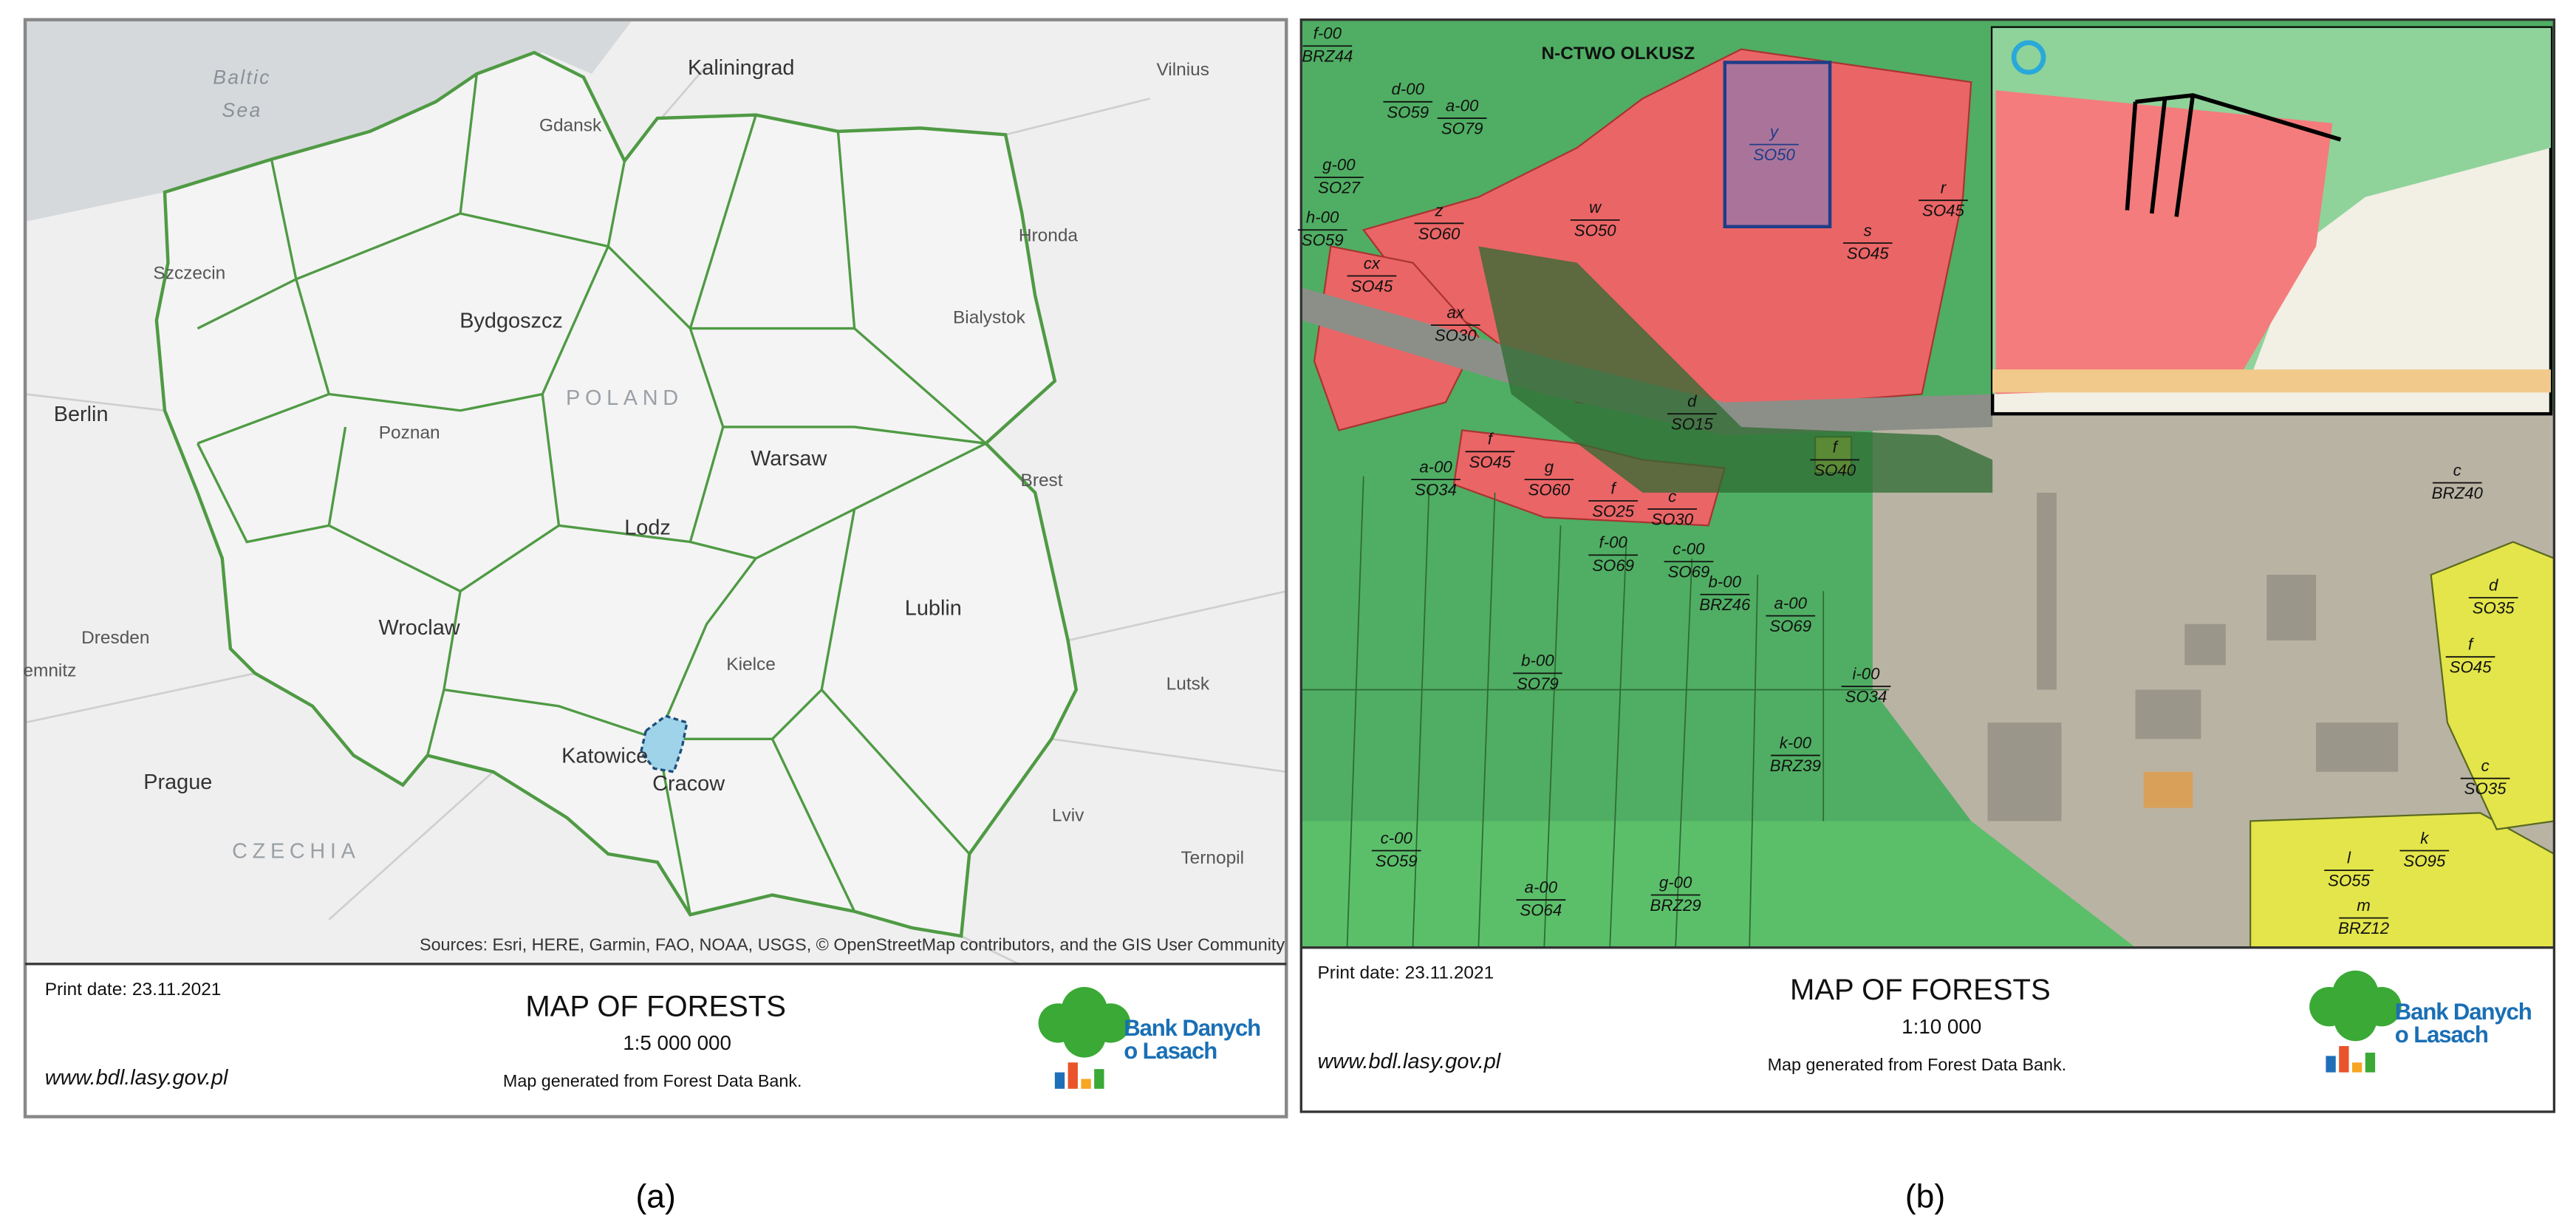 The height and width of the screenshot is (1230, 2576). Describe the element at coordinates (1322, 217) in the screenshot. I see `stand-label-top: h-00` at that location.